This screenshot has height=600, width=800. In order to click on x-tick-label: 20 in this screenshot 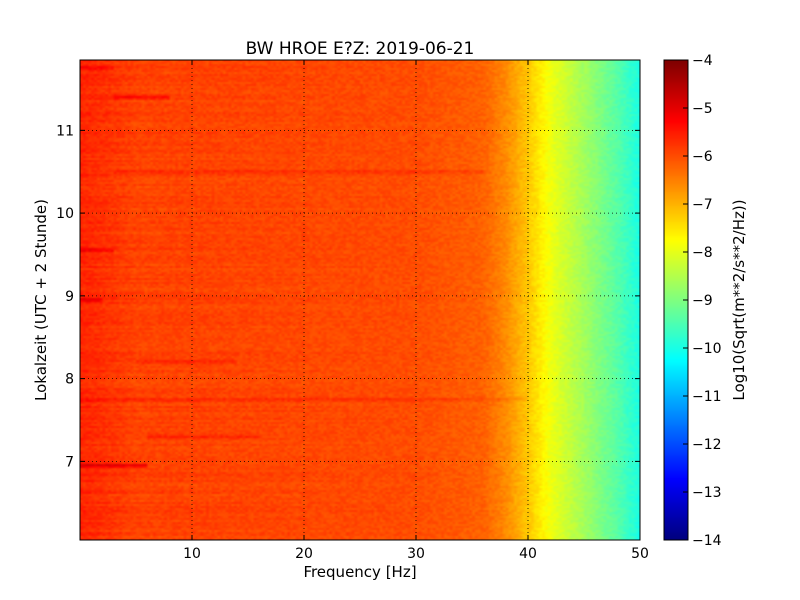, I will do `click(304, 554)`.